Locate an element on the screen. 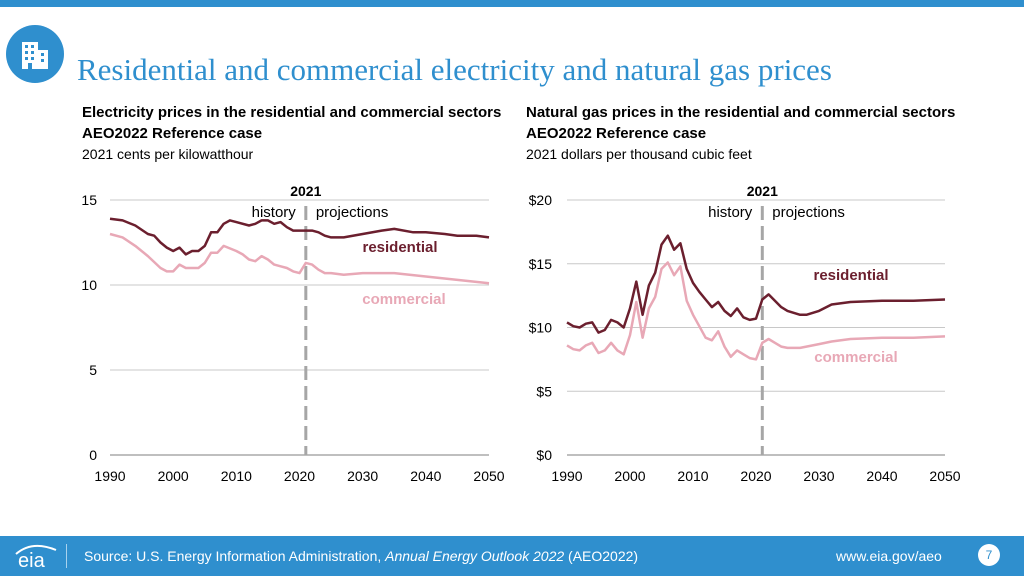 Image resolution: width=1024 pixels, height=576 pixels. gas-x-tick-label: 1990 is located at coordinates (566, 476).